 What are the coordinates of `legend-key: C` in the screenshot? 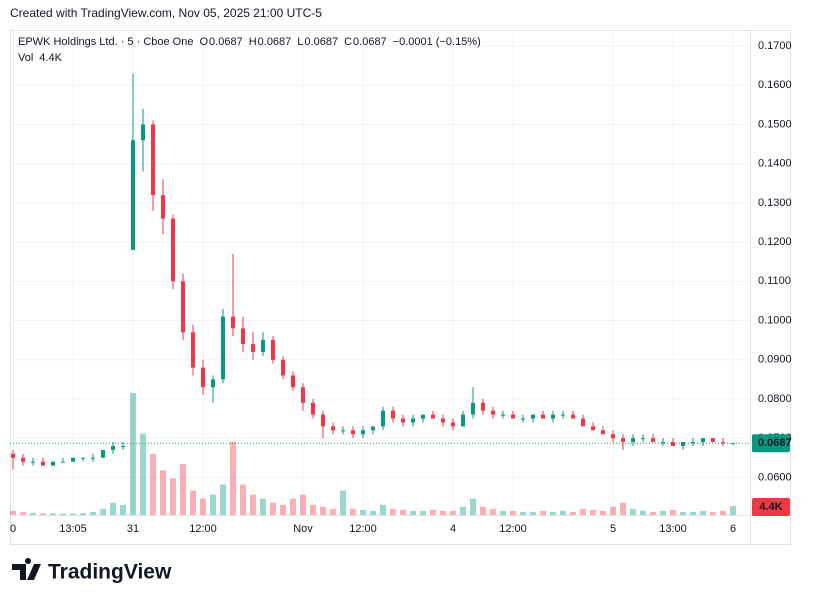 It's located at (348, 42).